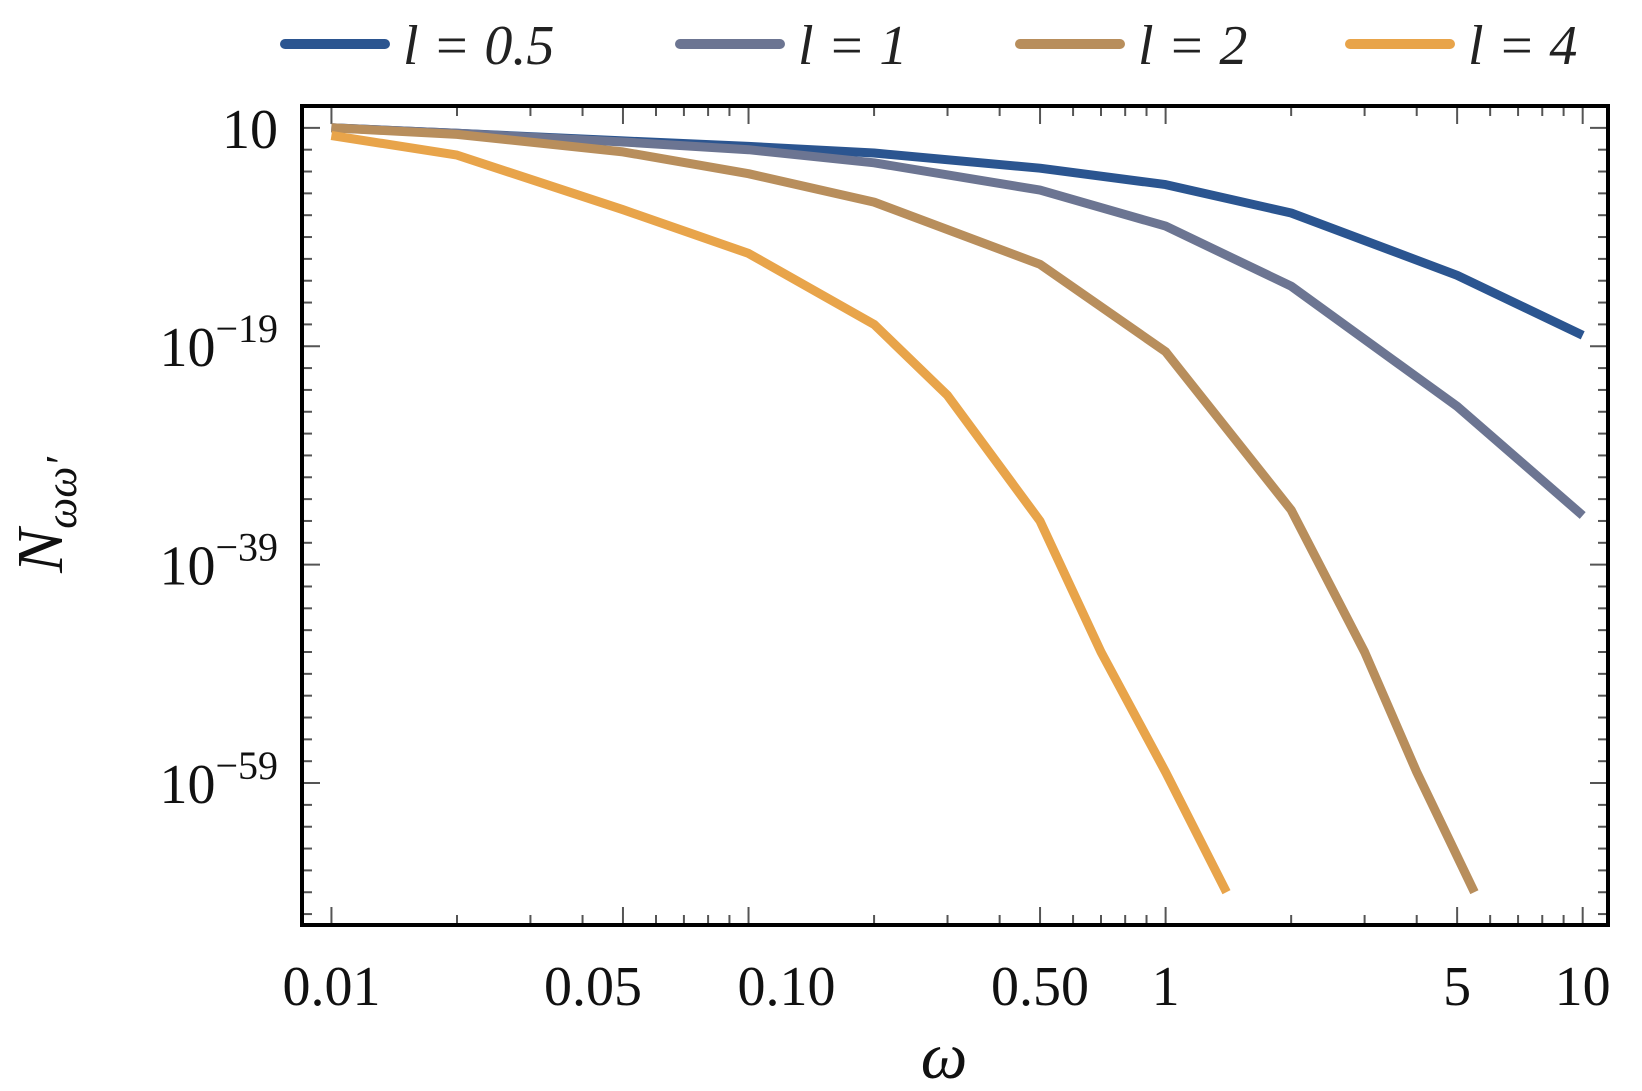  I want to click on svg-text: Nωω′, so click(45, 515).